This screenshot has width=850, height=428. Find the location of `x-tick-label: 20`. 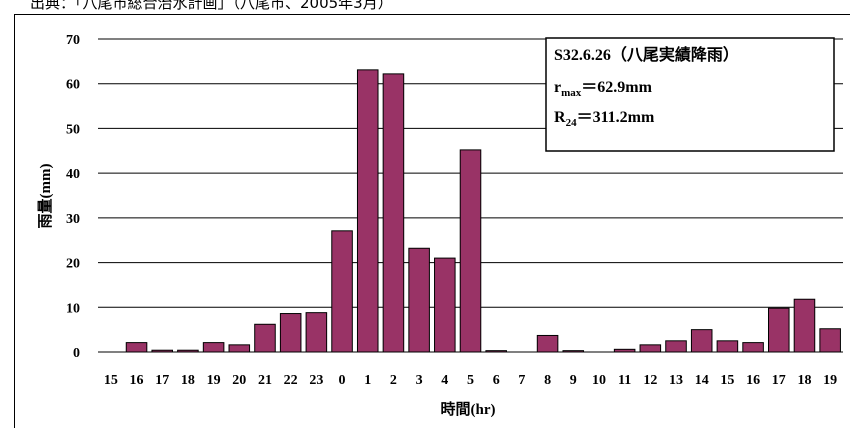

x-tick-label: 20 is located at coordinates (239, 380).